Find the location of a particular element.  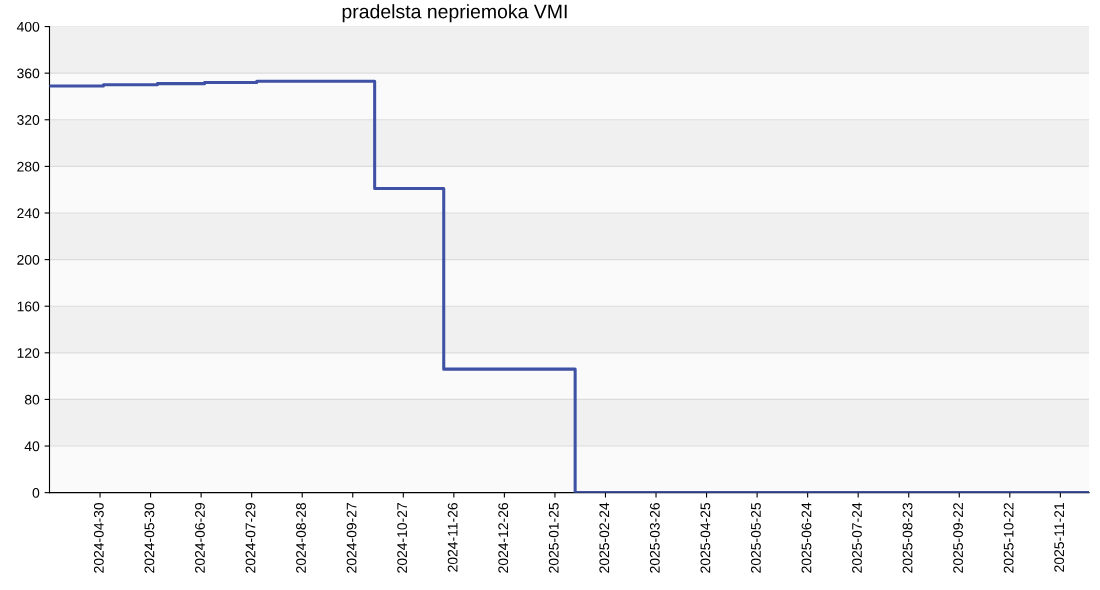

y-tick-label: 160 is located at coordinates (28, 306).